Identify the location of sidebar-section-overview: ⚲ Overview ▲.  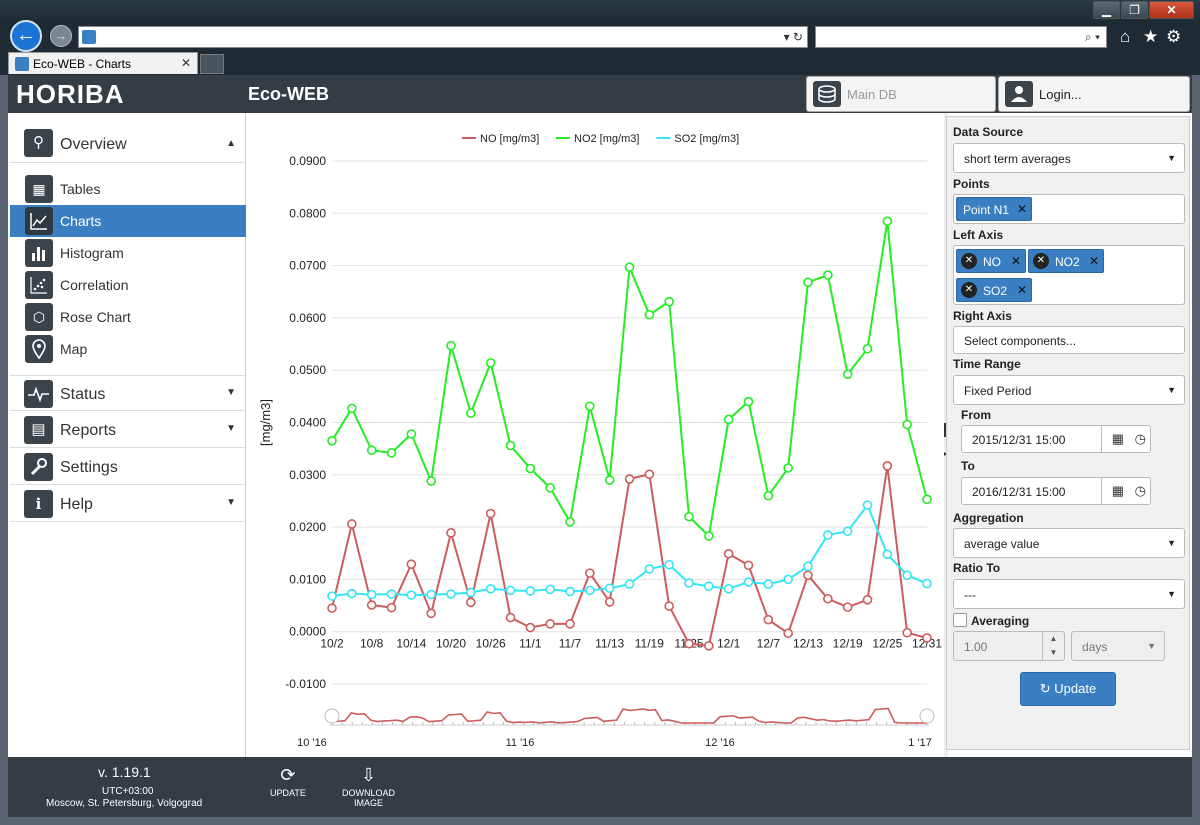
(128, 143).